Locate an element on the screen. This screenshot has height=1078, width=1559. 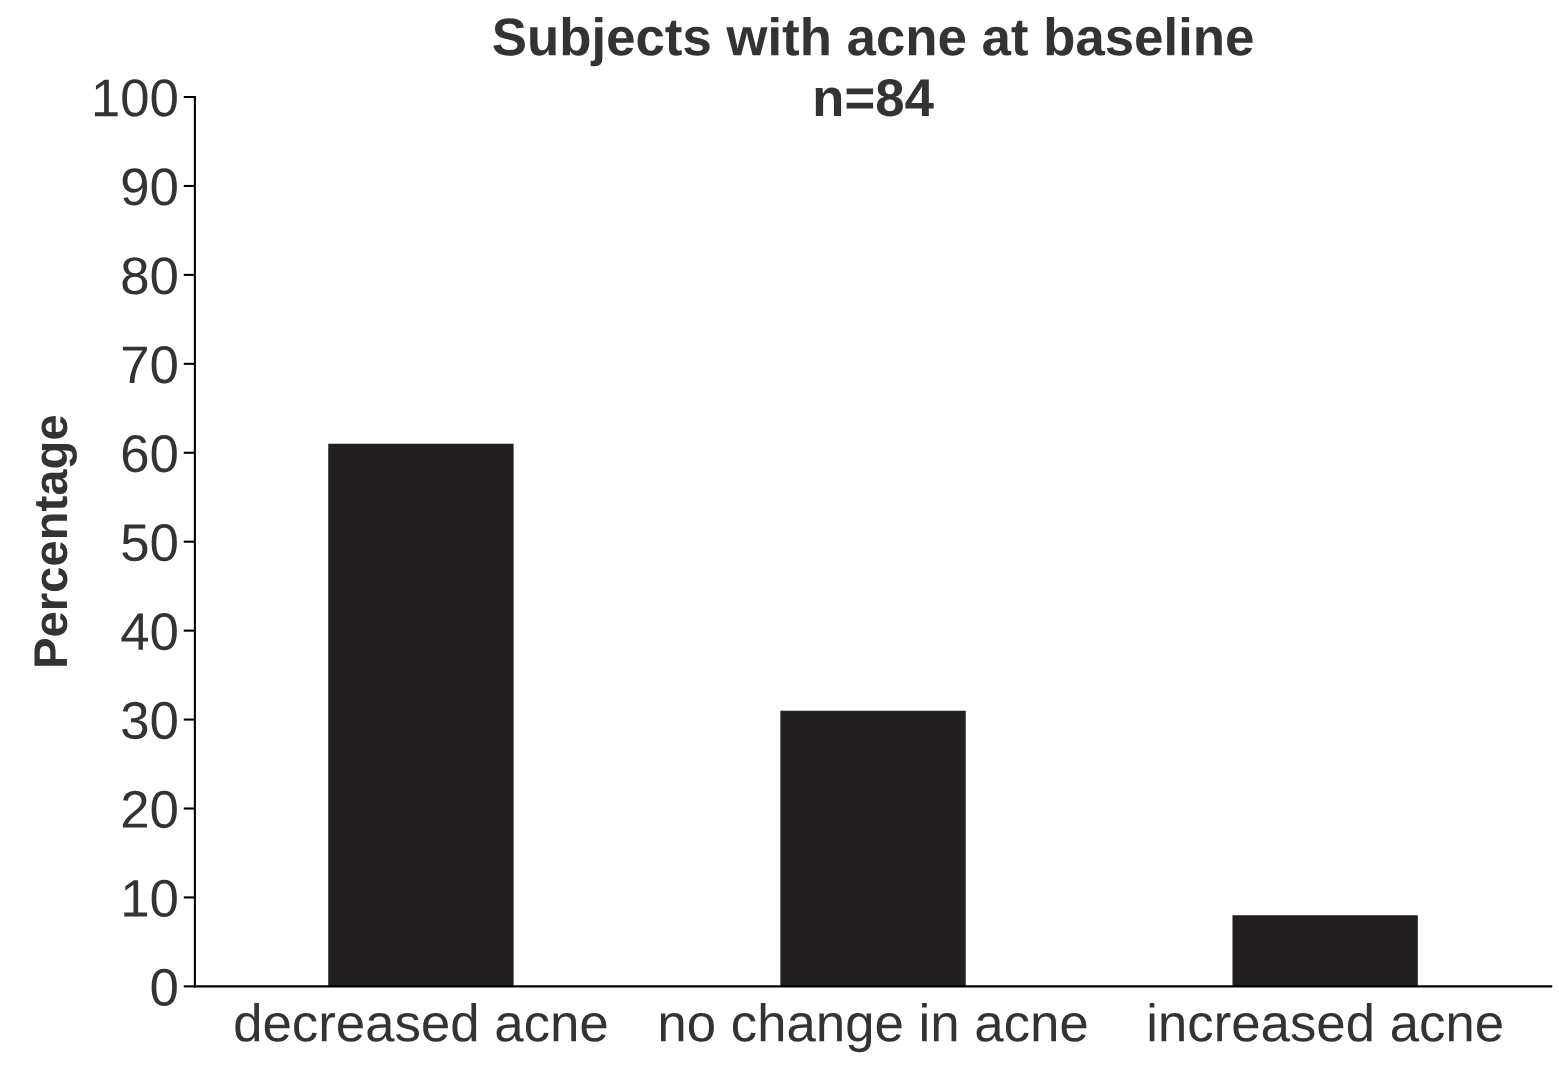
x-tick-label: decreased acne is located at coordinates (421, 1022).